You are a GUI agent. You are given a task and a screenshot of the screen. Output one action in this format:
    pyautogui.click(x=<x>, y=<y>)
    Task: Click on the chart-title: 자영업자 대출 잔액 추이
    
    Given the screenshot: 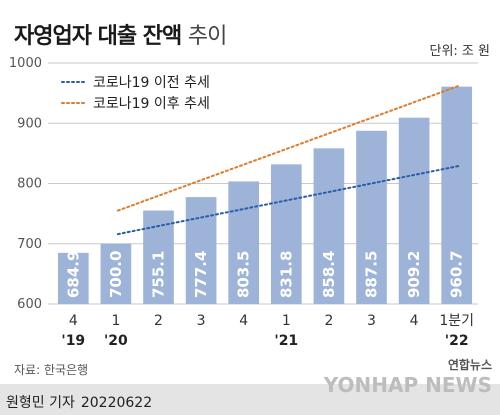 What is the action you would take?
    pyautogui.click(x=120, y=34)
    